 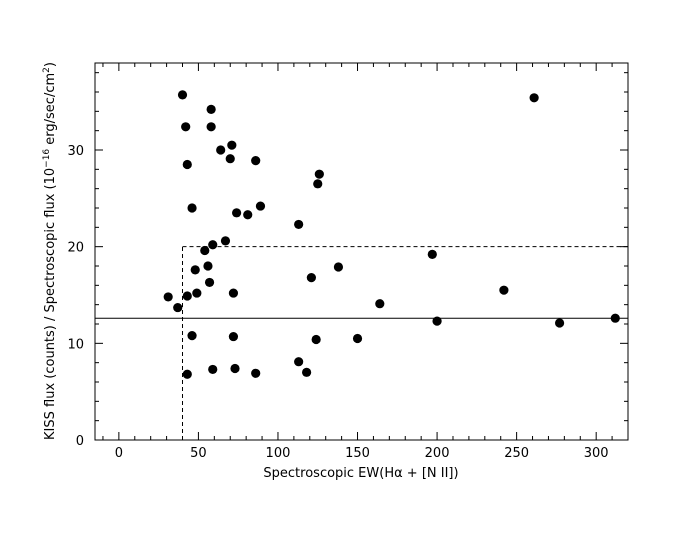 What do you see at coordinates (119, 453) in the screenshot?
I see `x-tick-label: 0` at bounding box center [119, 453].